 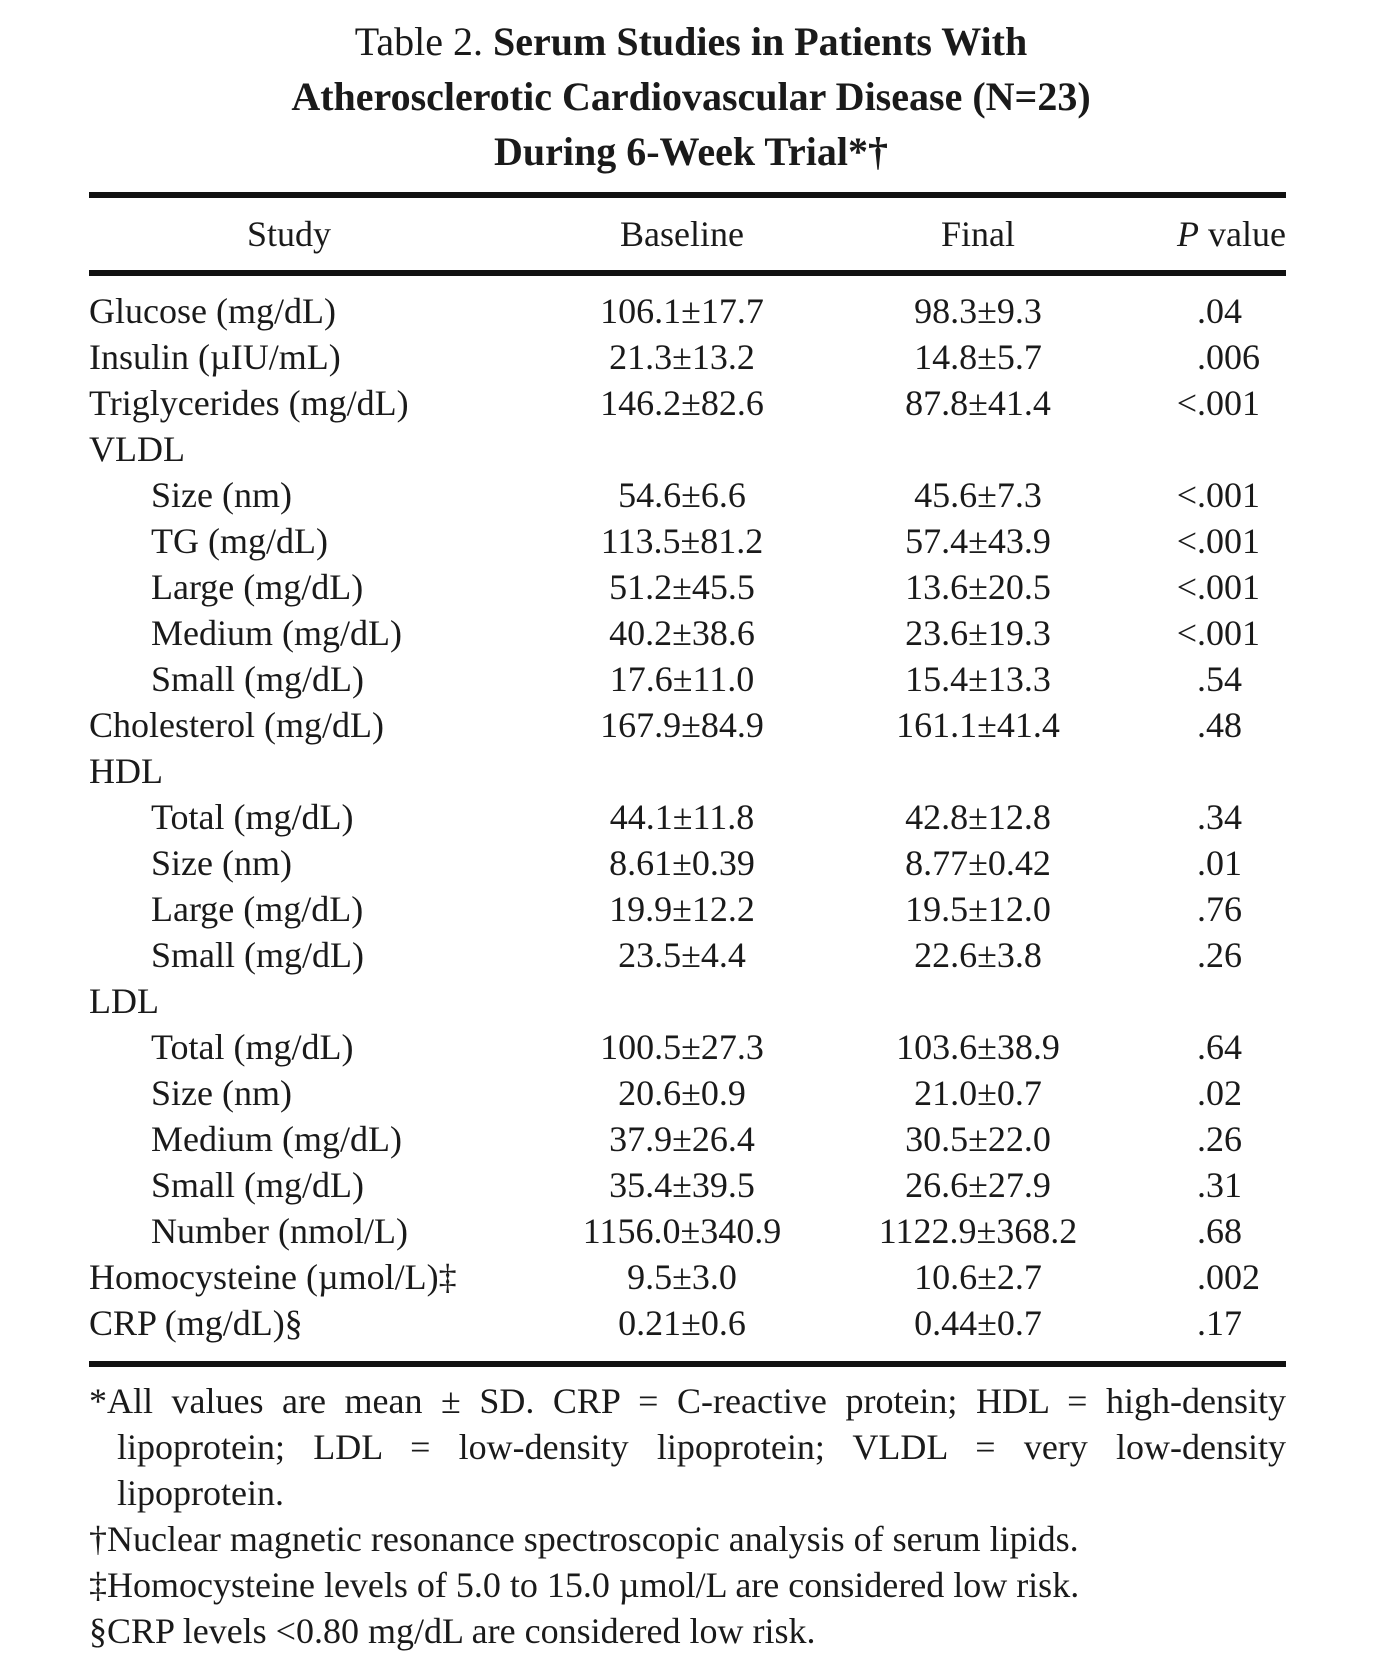 I want to click on table-number: Table 2., so click(x=419, y=41).